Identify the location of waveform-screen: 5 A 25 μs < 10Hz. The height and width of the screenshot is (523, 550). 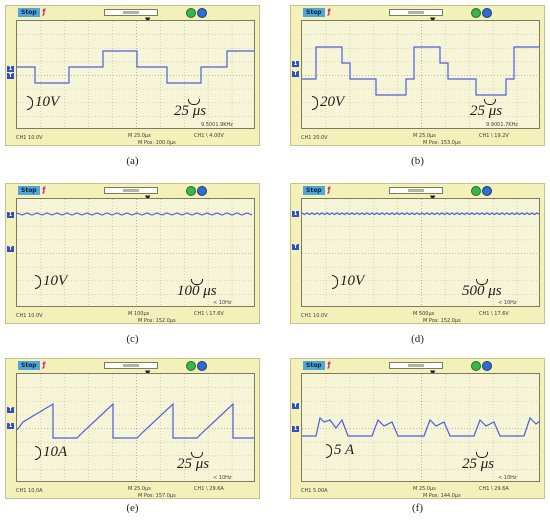
(420, 427).